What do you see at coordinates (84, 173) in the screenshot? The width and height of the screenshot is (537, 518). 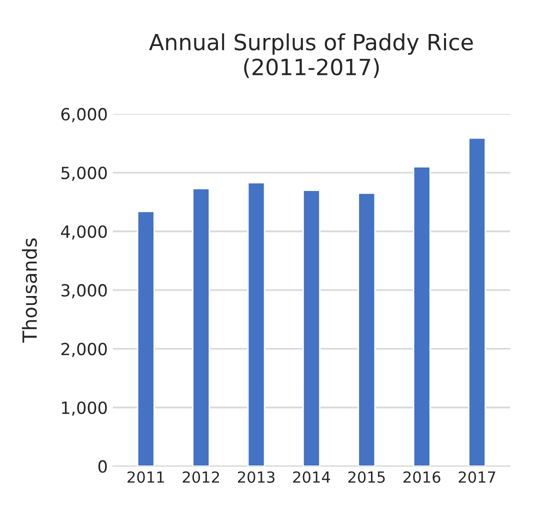 I see `y-tick-label: 5,000` at bounding box center [84, 173].